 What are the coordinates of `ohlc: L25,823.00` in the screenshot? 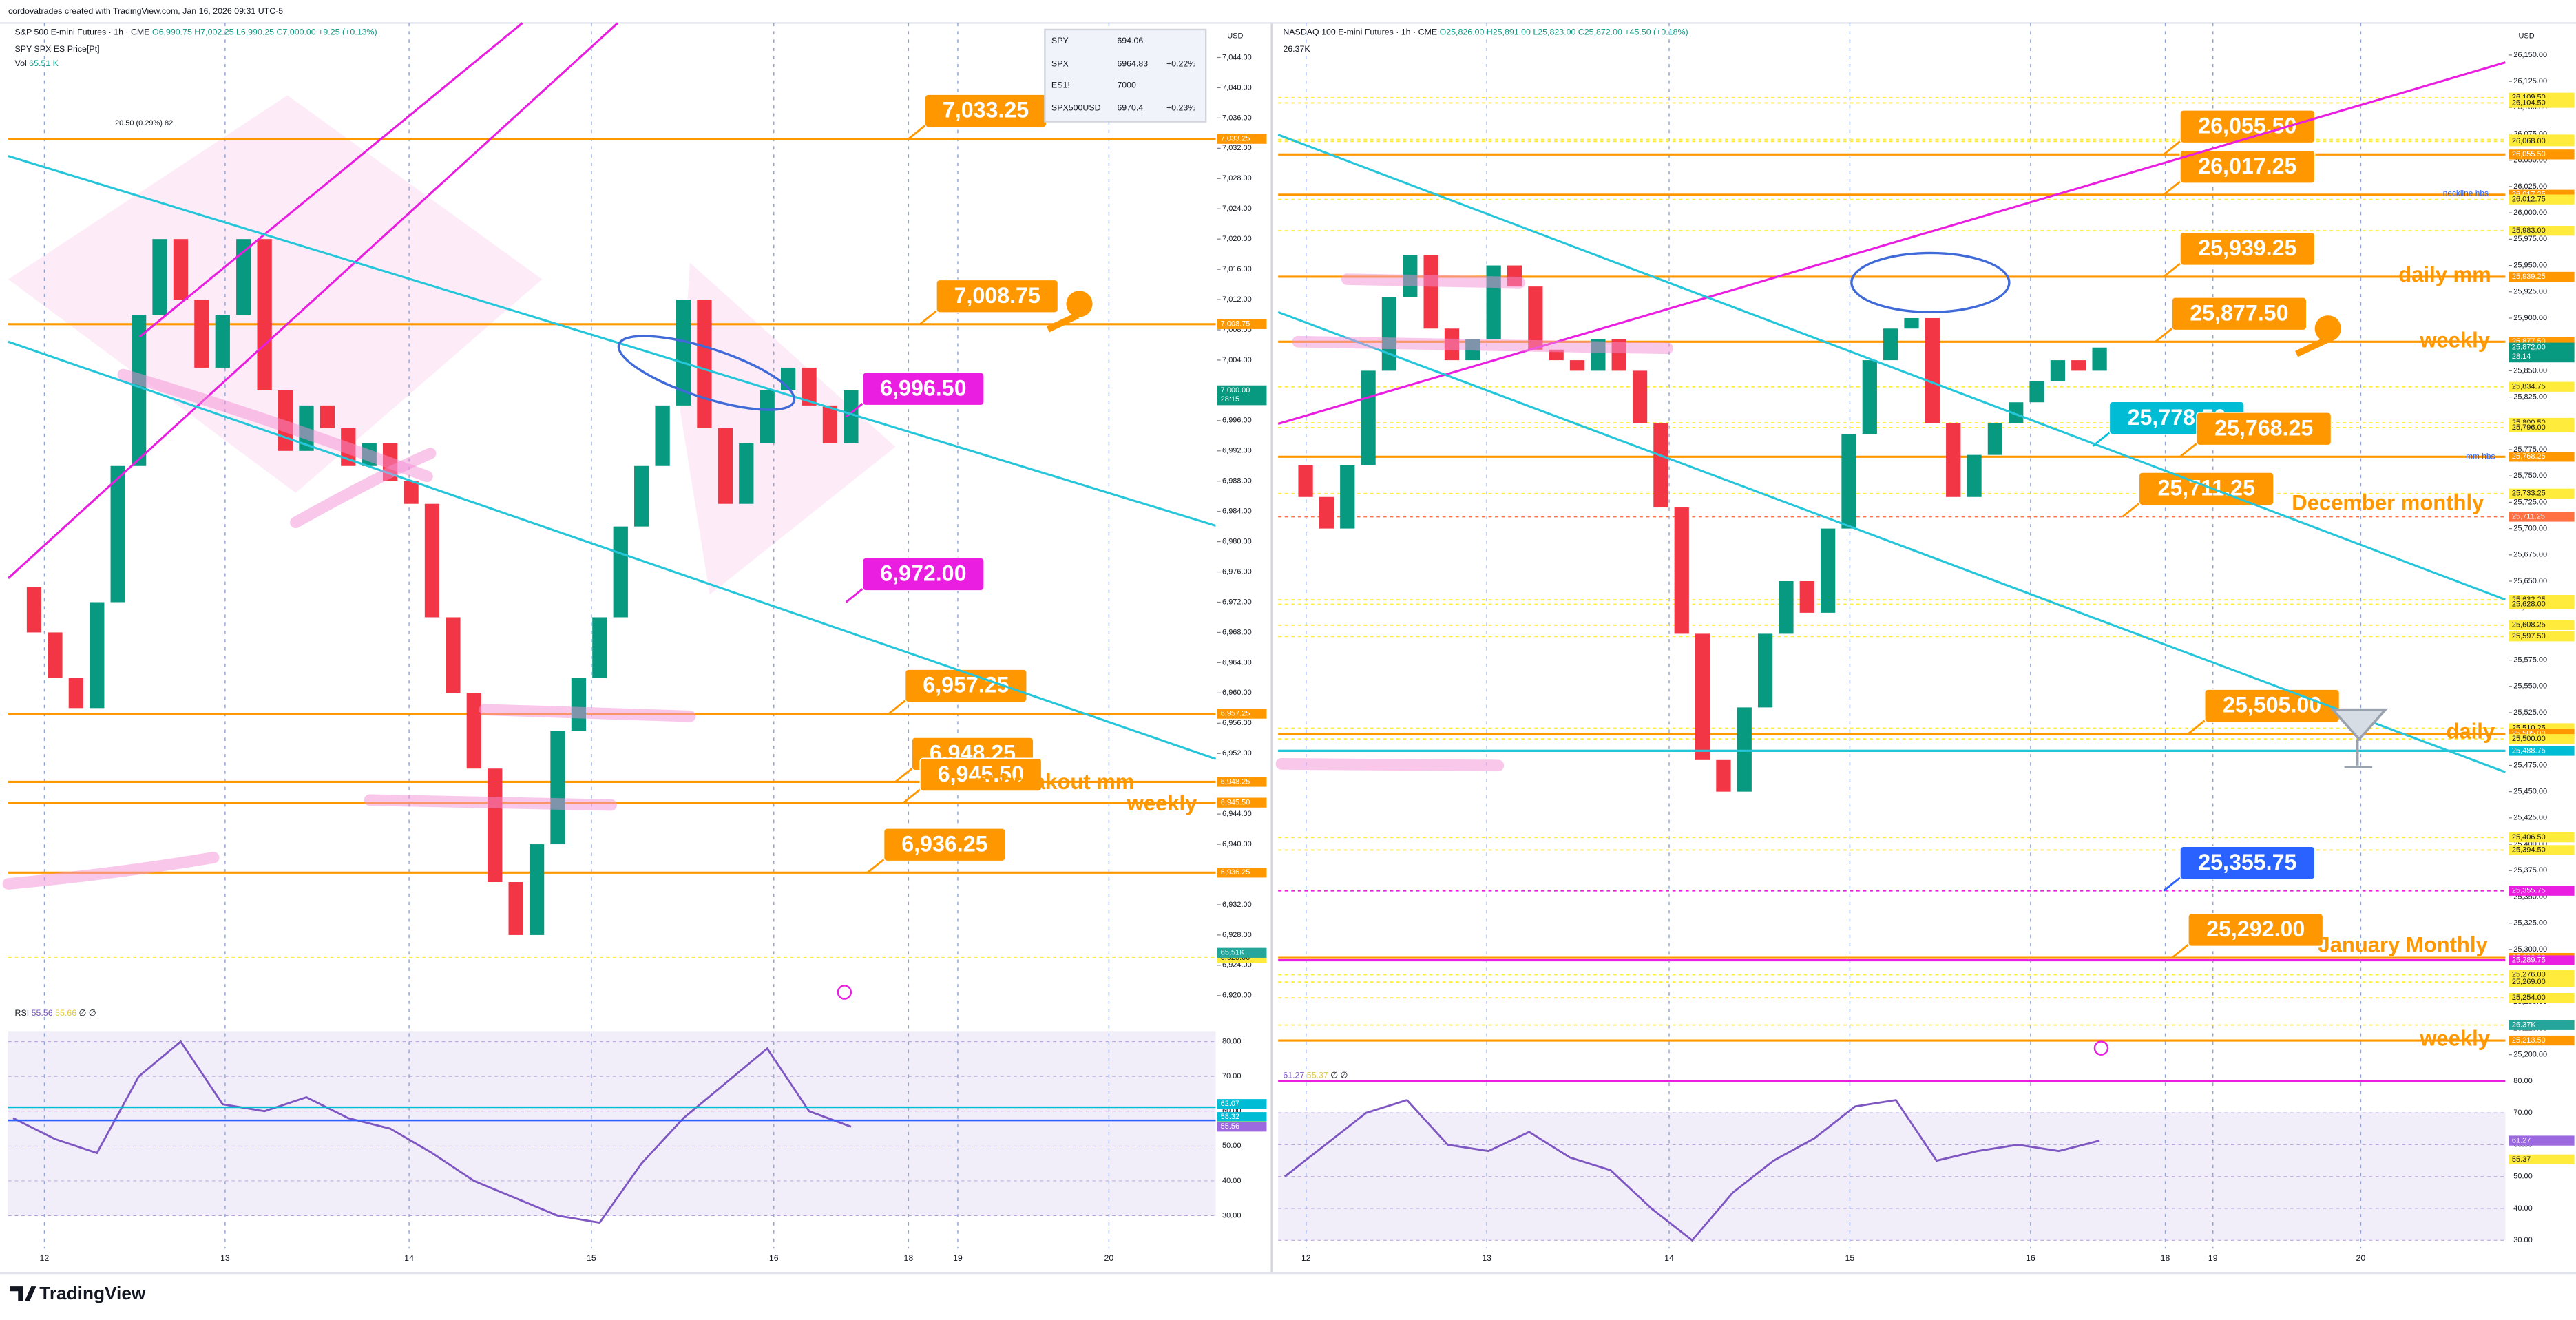 It's located at (1554, 32).